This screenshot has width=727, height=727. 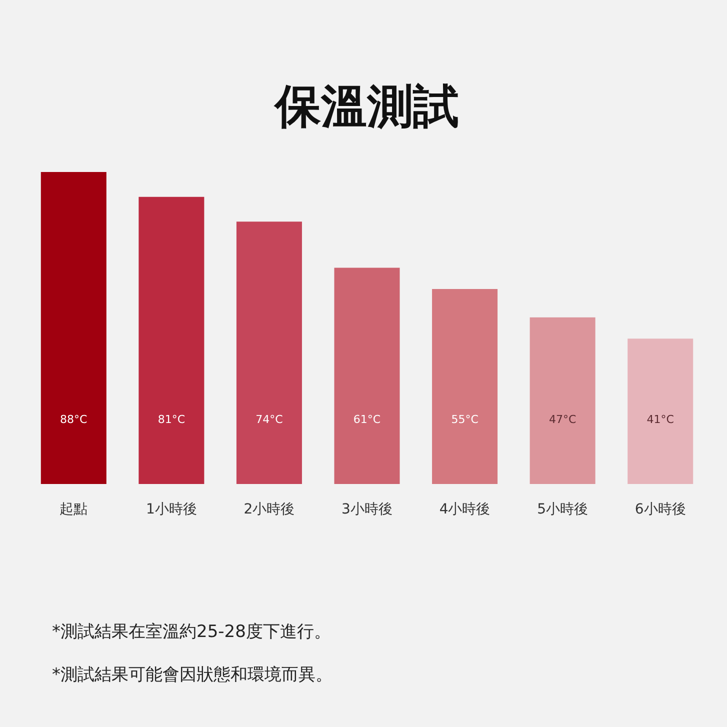 I want to click on text: *測試結果在室溫約25-28度下進行。, so click(x=192, y=632).